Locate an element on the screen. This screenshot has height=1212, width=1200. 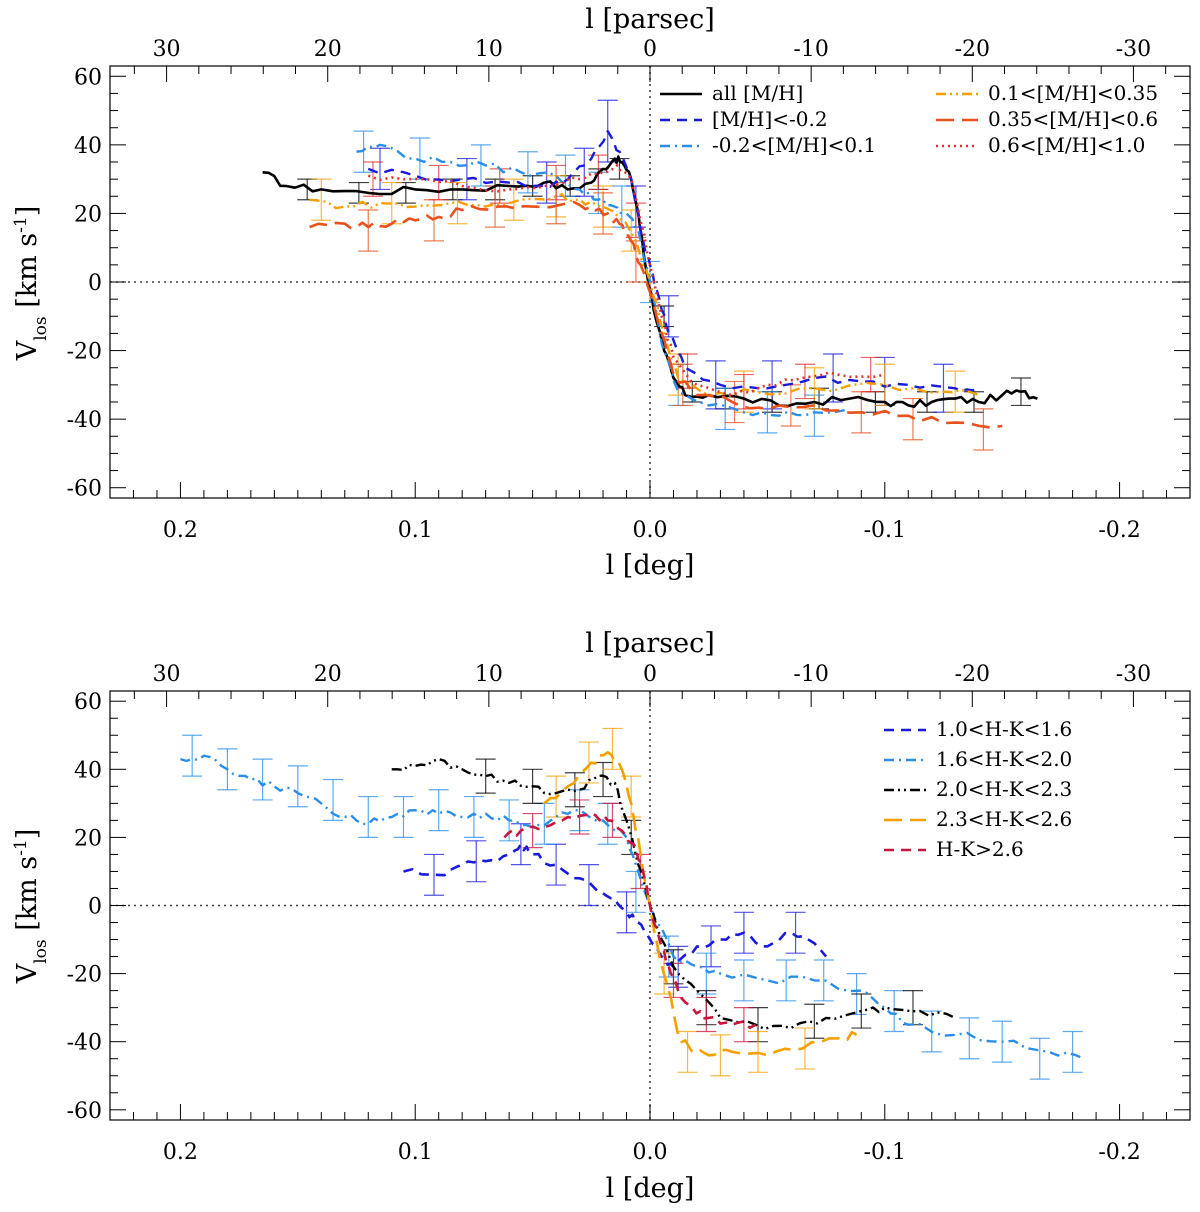
legend-label: 2.3<H-K<2.6 is located at coordinates (1004, 819).